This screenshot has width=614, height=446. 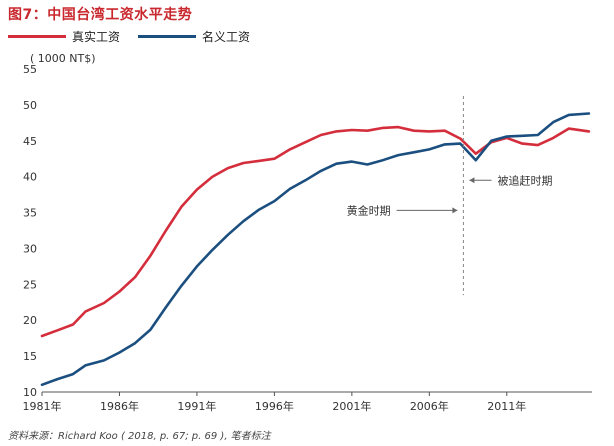 What do you see at coordinates (506, 406) in the screenshot?
I see `x-tick-label: 2011年` at bounding box center [506, 406].